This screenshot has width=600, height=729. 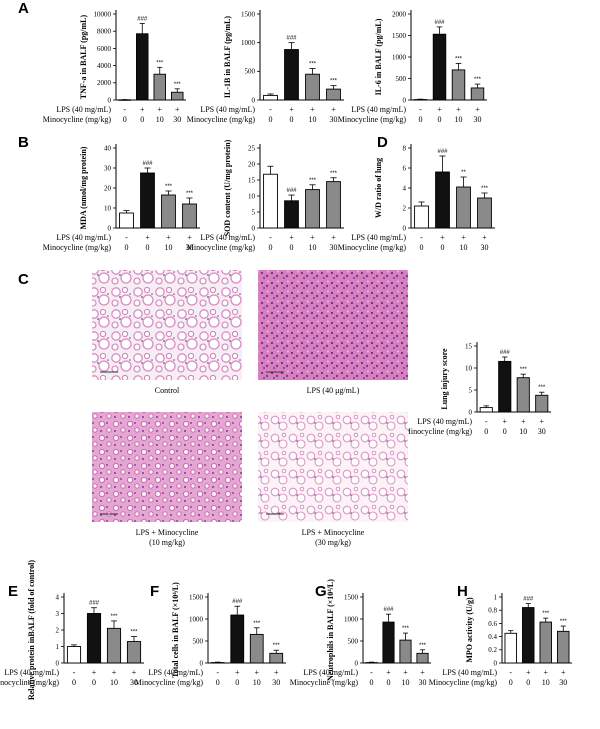 I want to click on panel-letter: F, so click(x=154, y=591).